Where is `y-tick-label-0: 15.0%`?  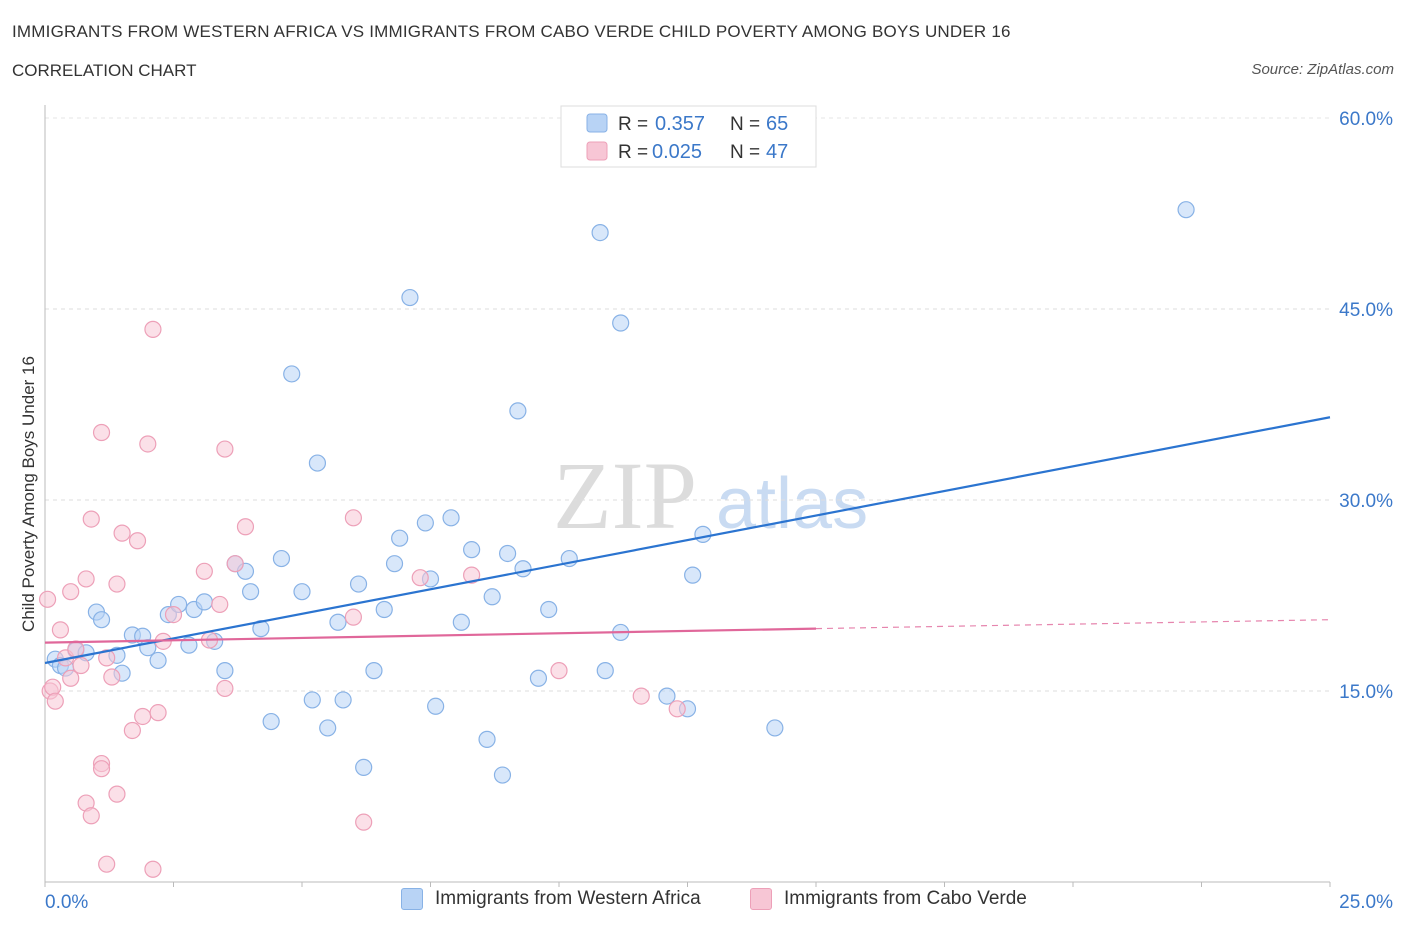 y-tick-label-0: 15.0% is located at coordinates (1366, 692).